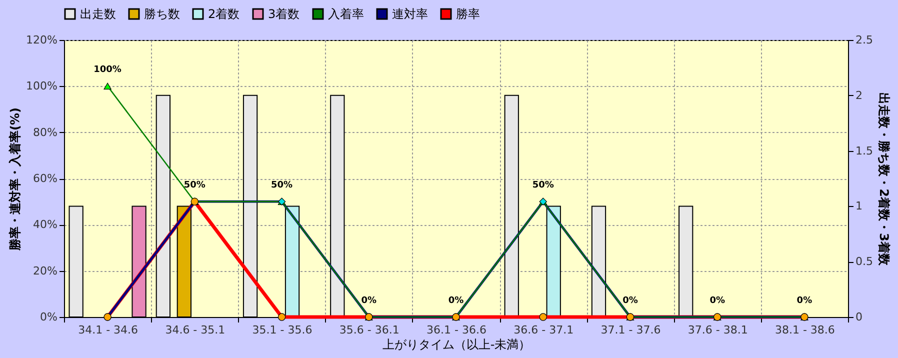 Image resolution: width=898 pixels, height=358 pixels. I want to click on legend-label: 出走数, so click(98, 14).